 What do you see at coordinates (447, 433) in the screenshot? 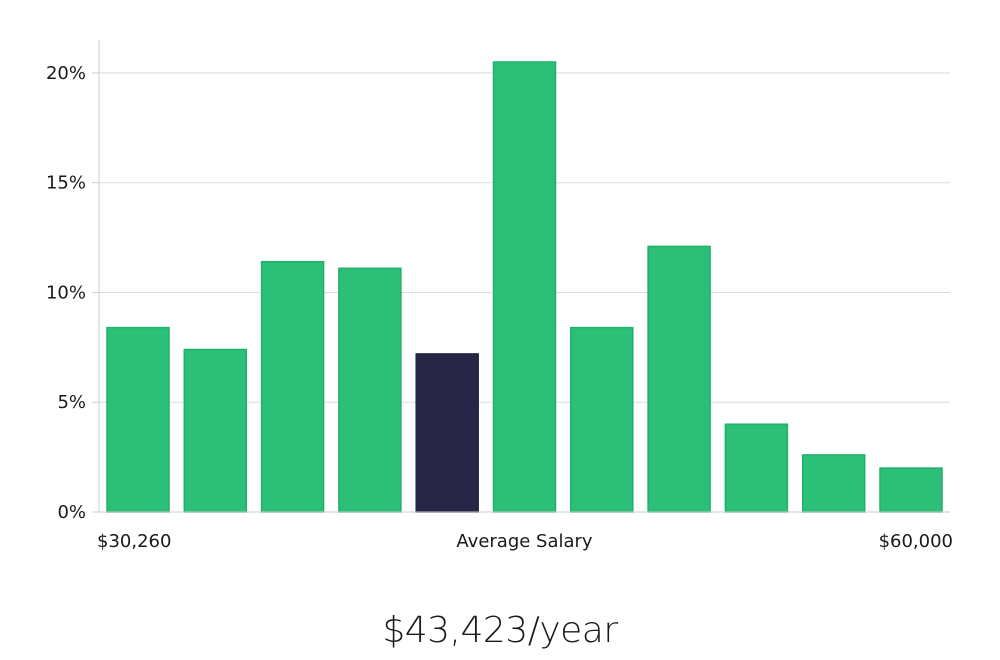
I see `bar-average-salary` at bounding box center [447, 433].